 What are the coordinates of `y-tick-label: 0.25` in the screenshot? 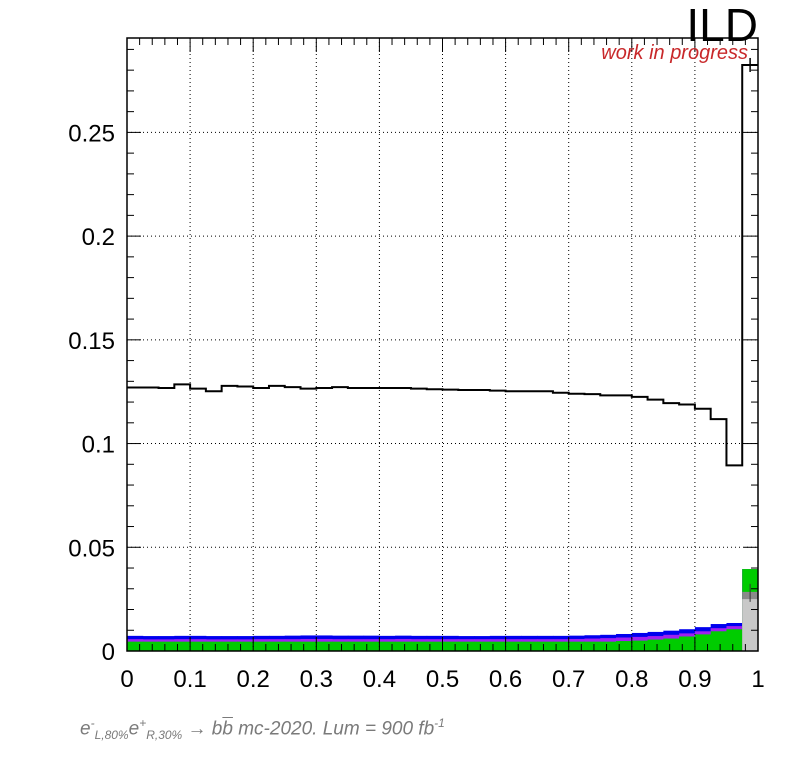 It's located at (91, 133).